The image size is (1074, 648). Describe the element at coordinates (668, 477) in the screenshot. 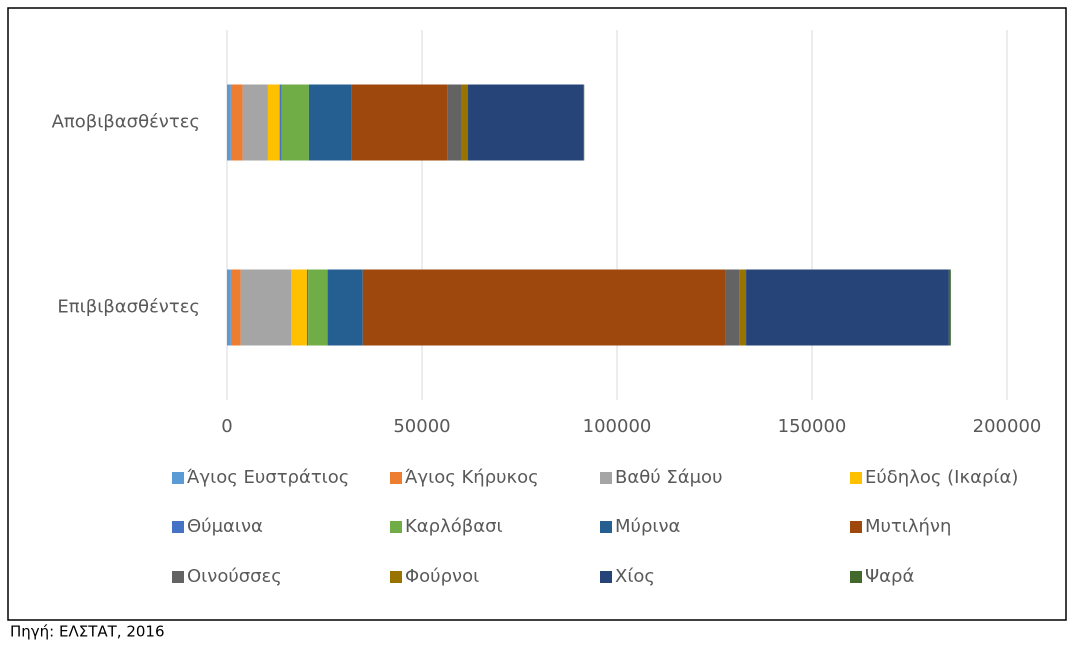

I see `legend-label: Βαθύ Σάμου` at that location.